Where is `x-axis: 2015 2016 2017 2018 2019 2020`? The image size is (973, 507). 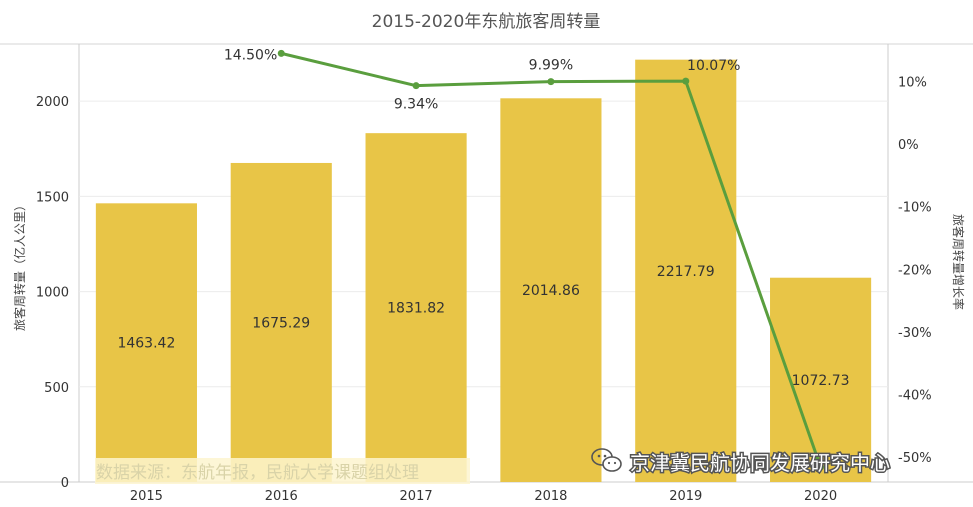
x-axis: 2015 2016 2017 2018 2019 2020 is located at coordinates (483, 496).